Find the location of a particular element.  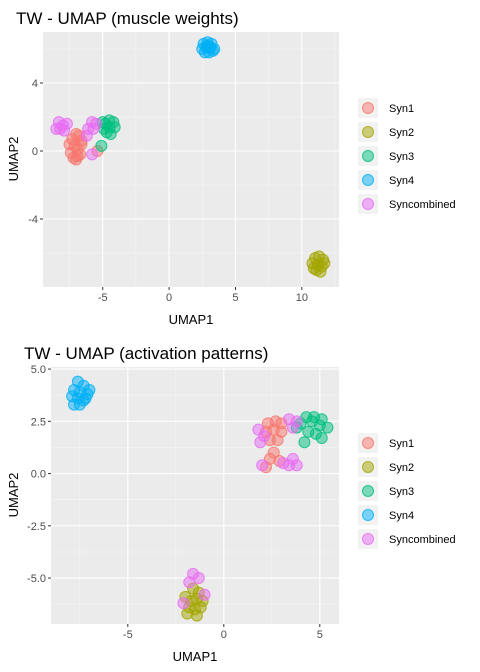

x-tick-label: 10 is located at coordinates (302, 298).